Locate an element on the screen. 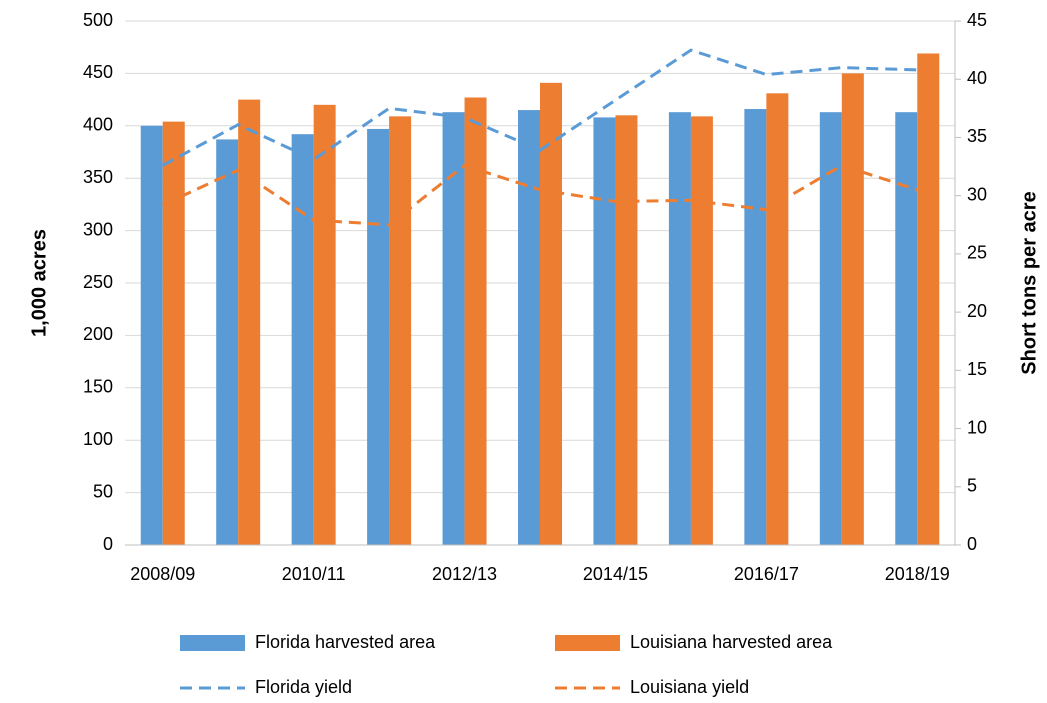  legend-label: Louisiana yield is located at coordinates (689, 687).